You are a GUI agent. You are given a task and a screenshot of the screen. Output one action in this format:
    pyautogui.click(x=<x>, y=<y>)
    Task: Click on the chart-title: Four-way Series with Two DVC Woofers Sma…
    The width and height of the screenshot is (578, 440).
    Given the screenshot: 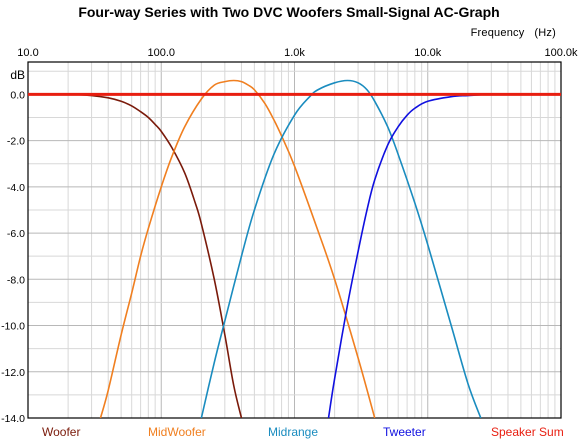 What is the action you would take?
    pyautogui.click(x=289, y=12)
    